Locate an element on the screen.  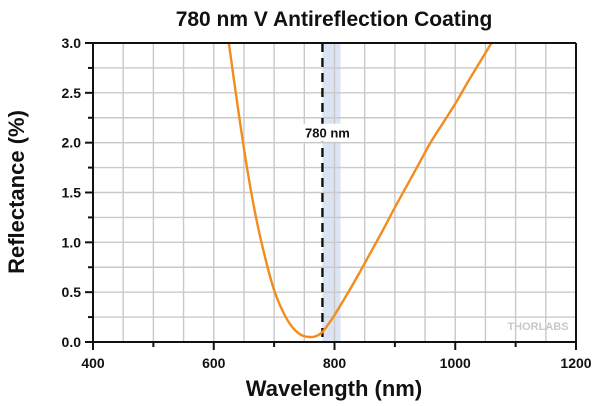
x-tick-label: 400 is located at coordinates (93, 363).